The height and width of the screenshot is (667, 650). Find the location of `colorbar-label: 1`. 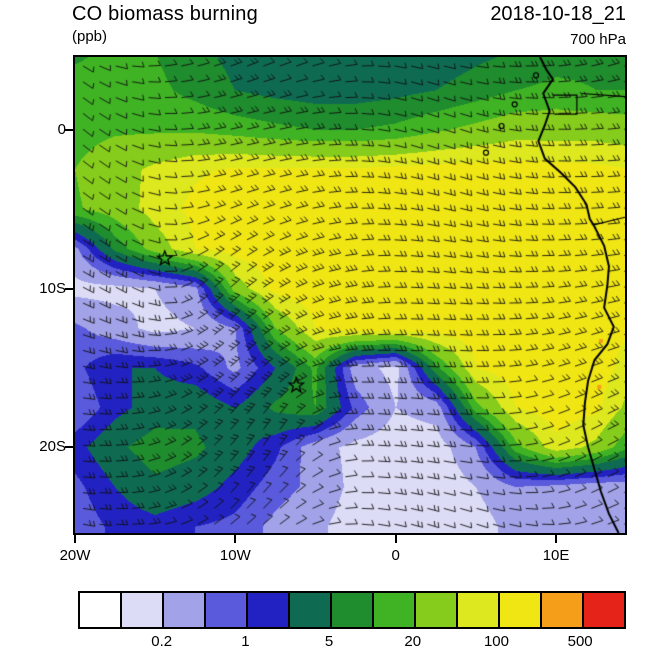

colorbar-label: 1 is located at coordinates (245, 641).